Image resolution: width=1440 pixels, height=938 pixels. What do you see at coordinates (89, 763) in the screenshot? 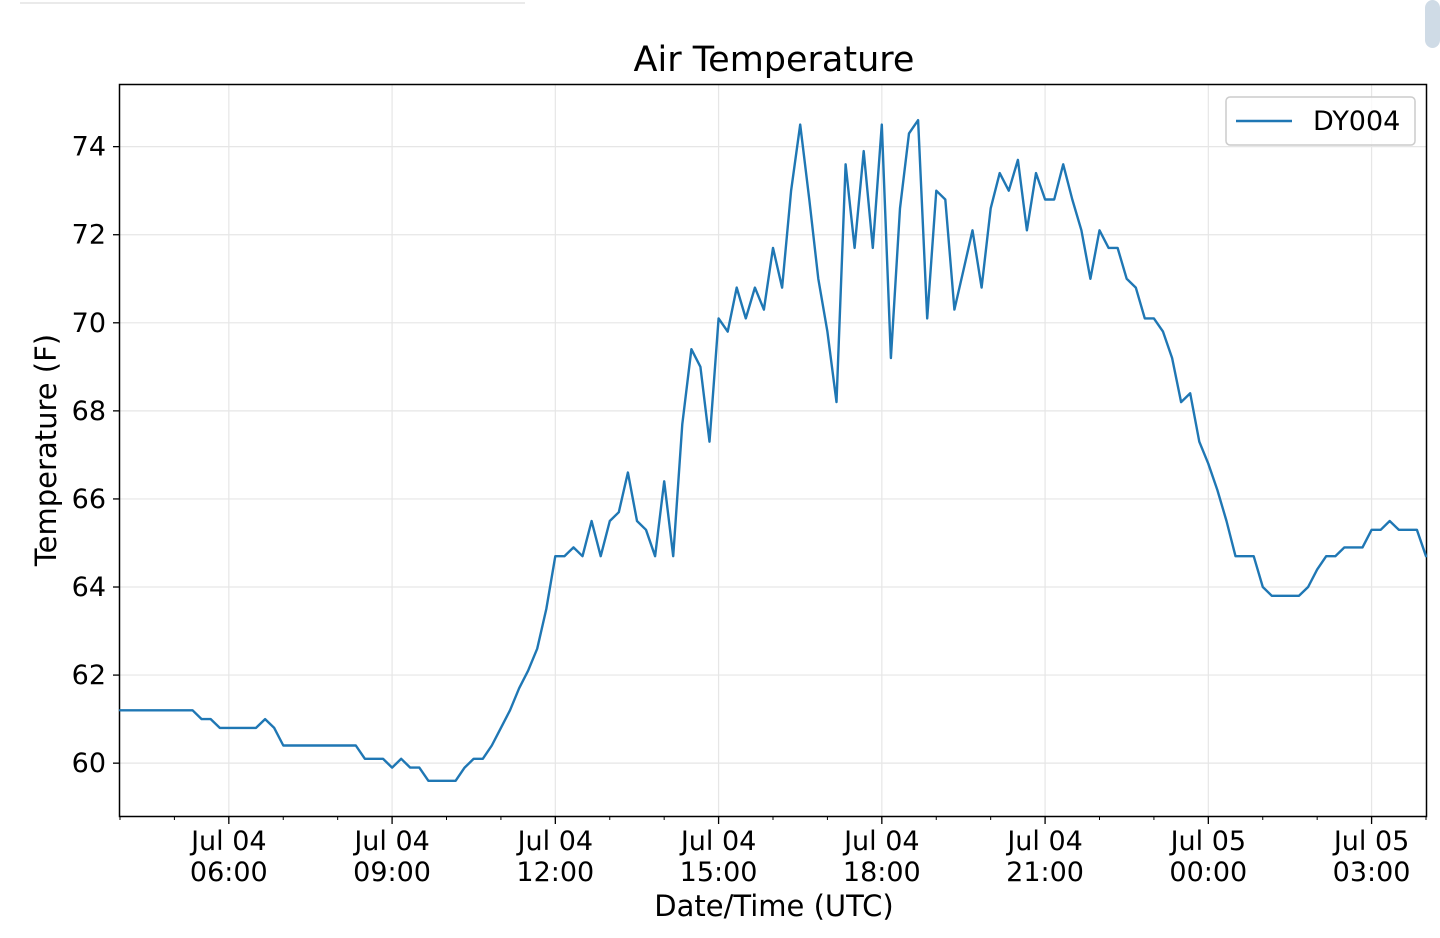
I see `y-tick-label: 60` at bounding box center [89, 763].